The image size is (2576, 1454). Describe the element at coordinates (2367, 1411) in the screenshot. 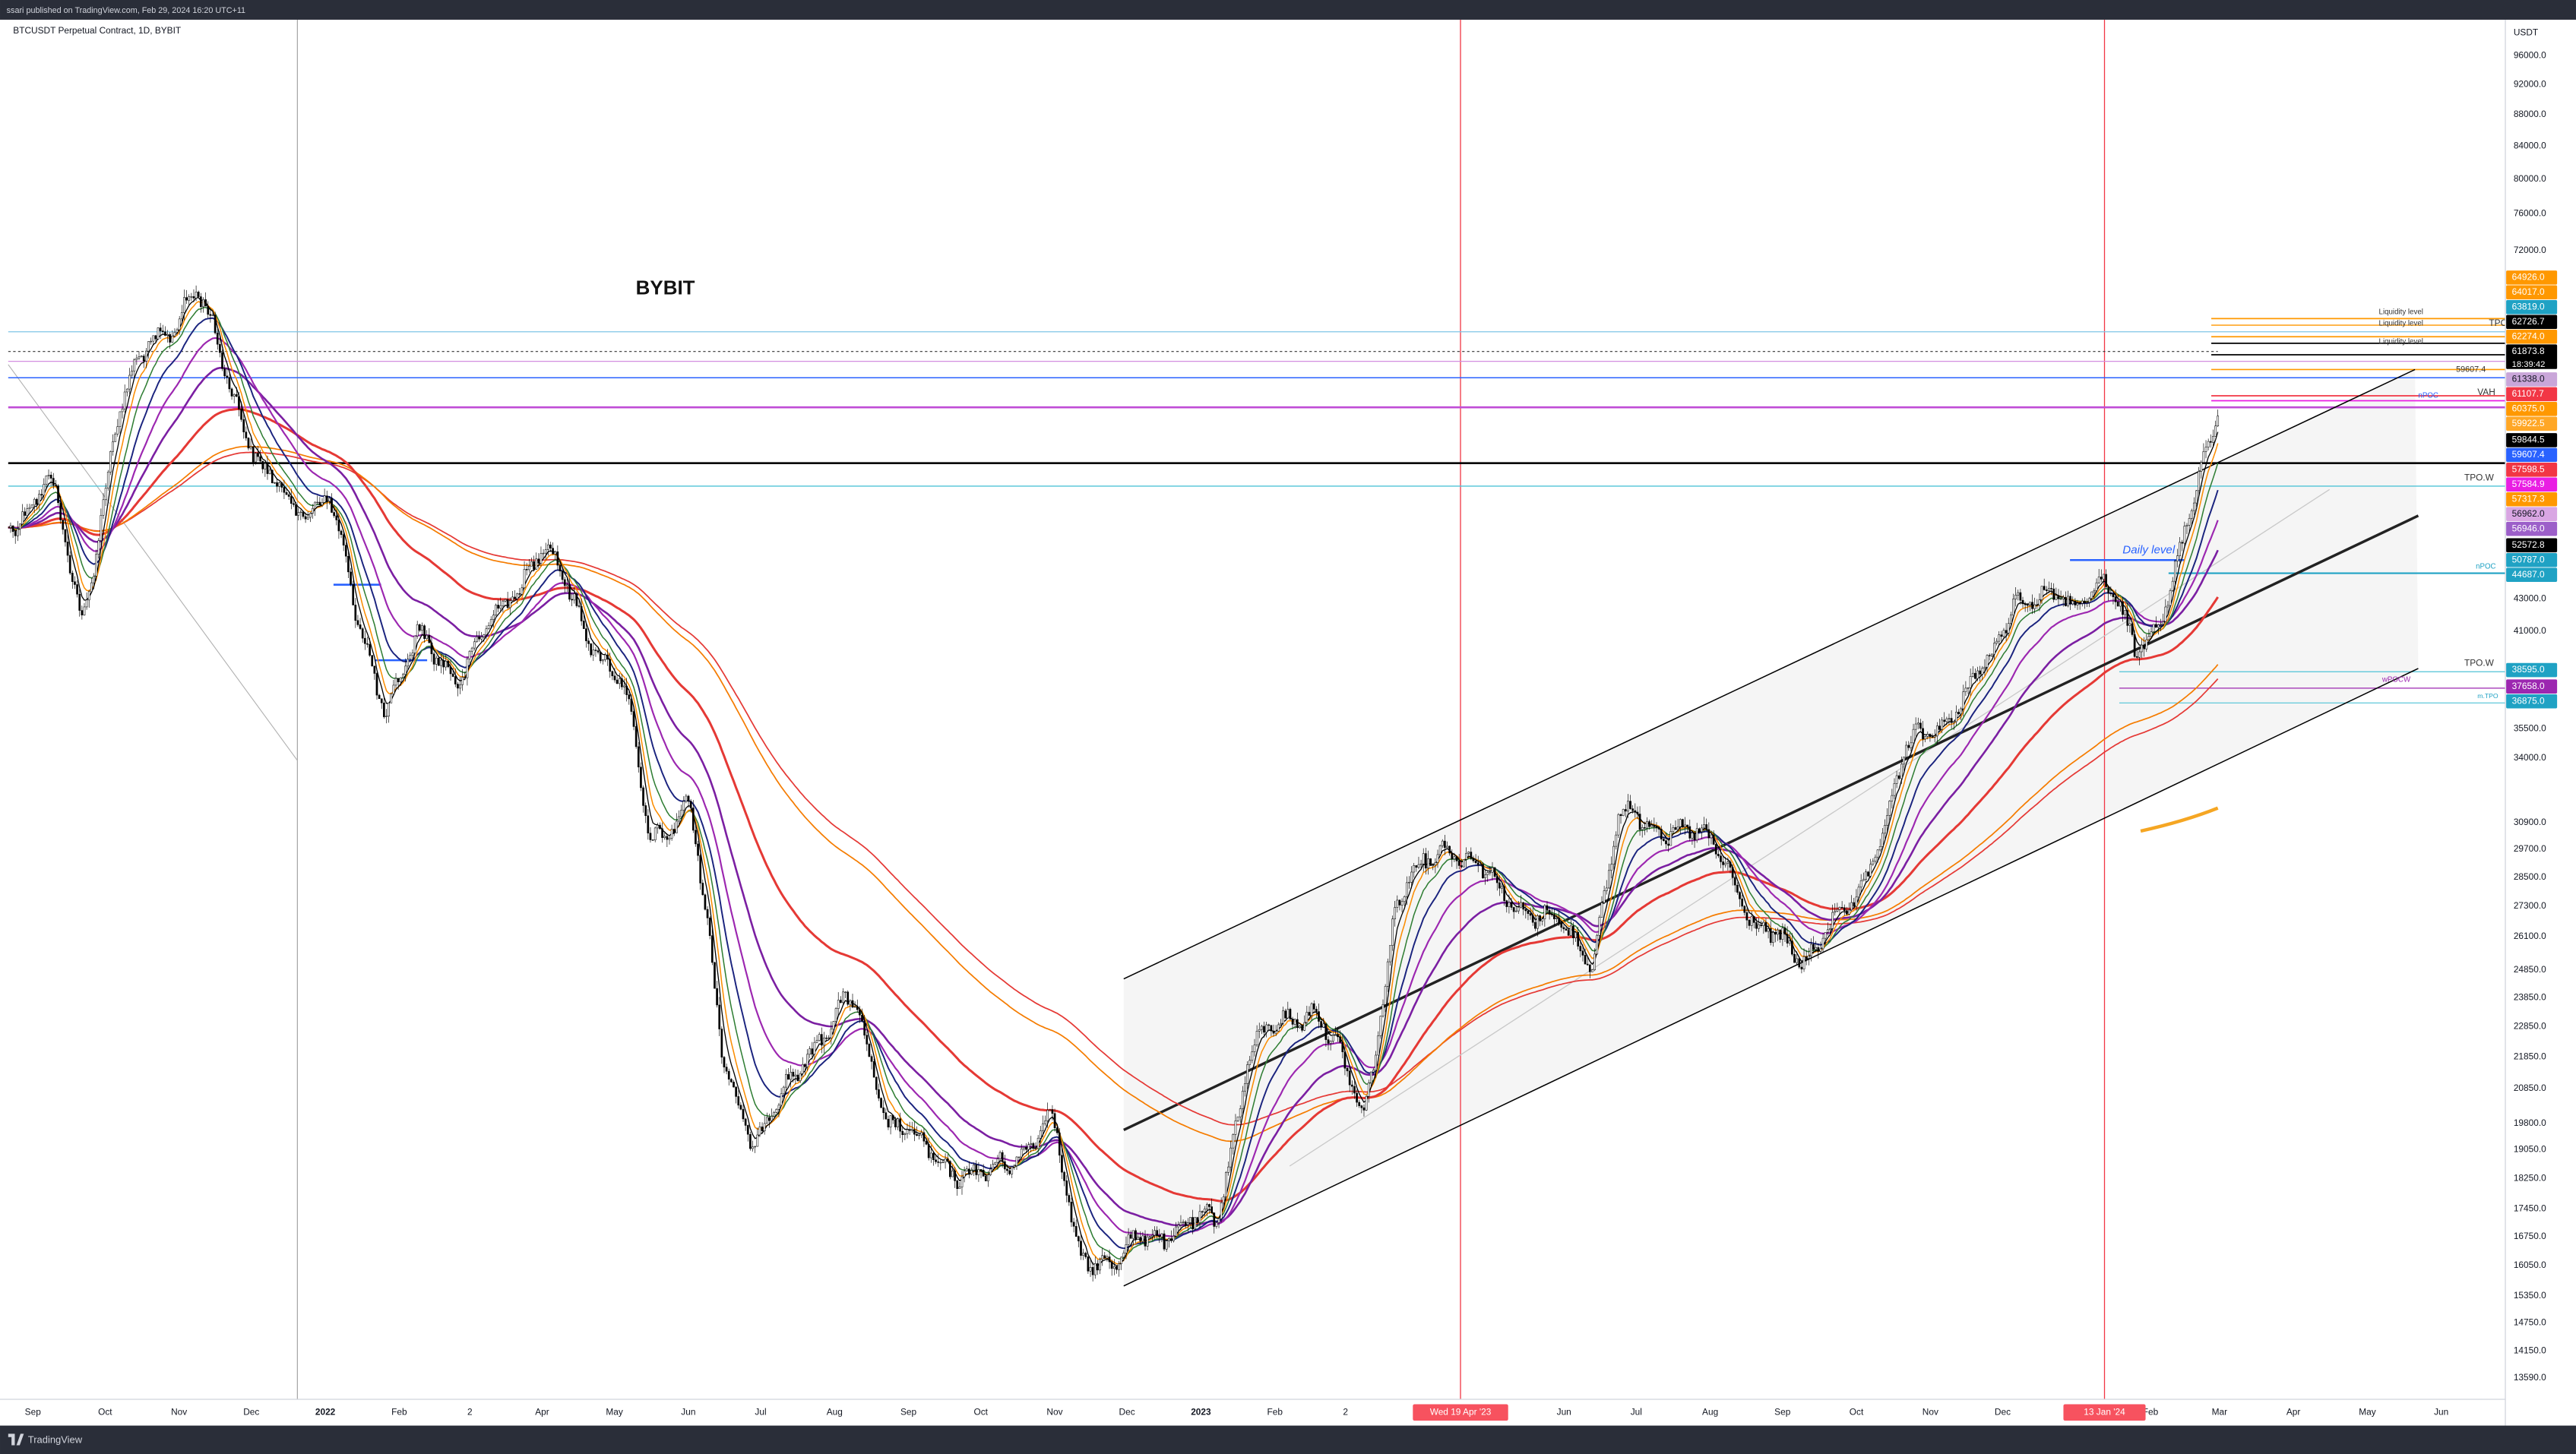

I see `time-label: May` at that location.